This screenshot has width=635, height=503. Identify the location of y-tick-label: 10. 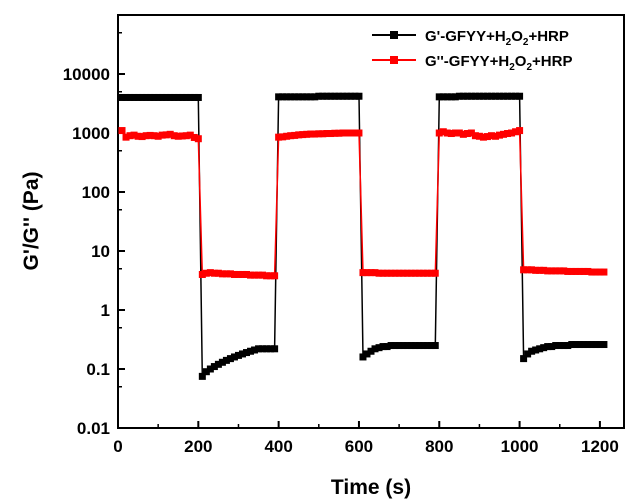
(100, 251).